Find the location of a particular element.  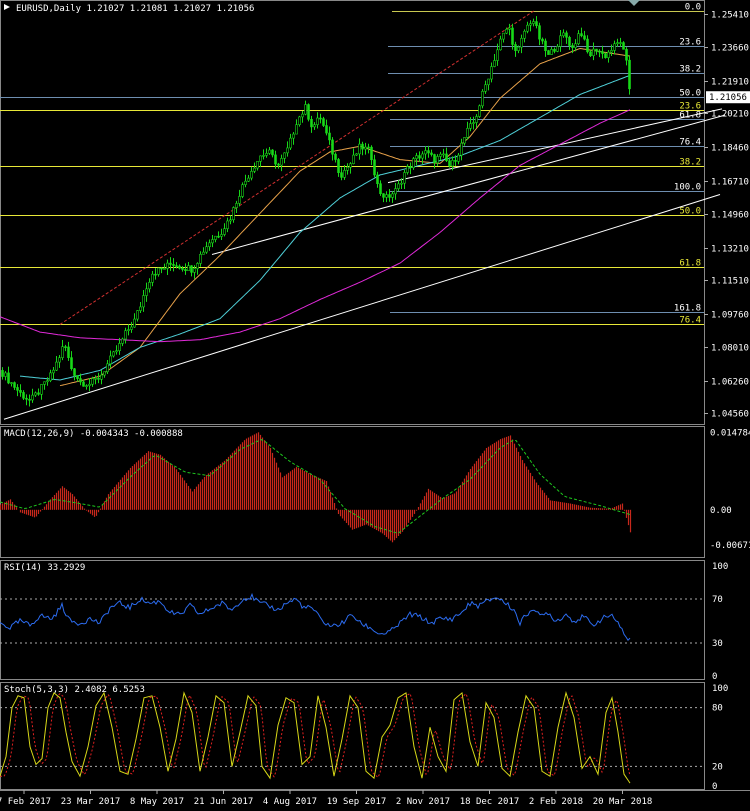

price-tick-label: 1.08010 is located at coordinates (730, 349).